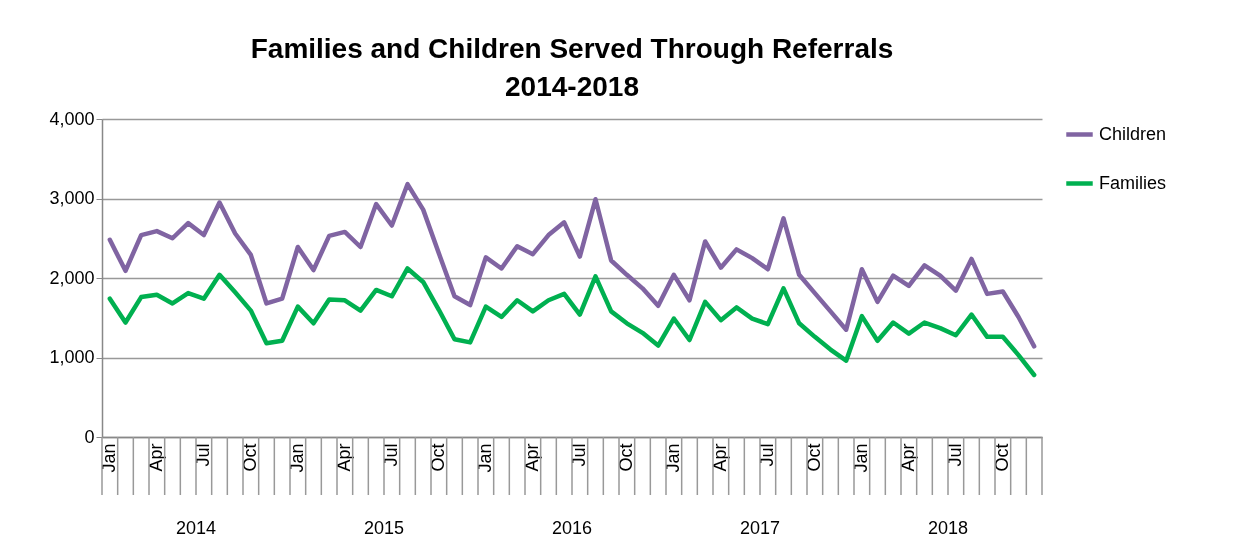  I want to click on y-tick-label: 2,000, so click(72, 277).